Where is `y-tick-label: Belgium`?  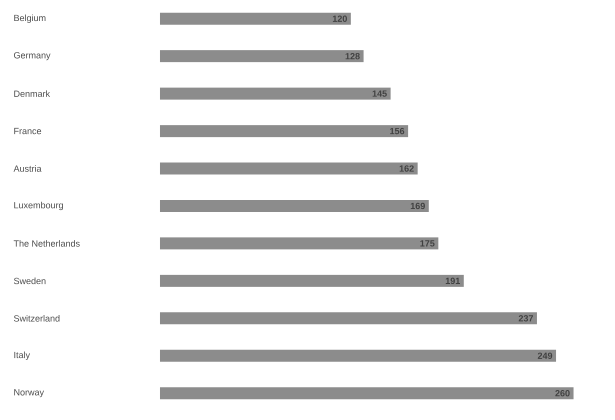 y-tick-label: Belgium is located at coordinates (30, 18).